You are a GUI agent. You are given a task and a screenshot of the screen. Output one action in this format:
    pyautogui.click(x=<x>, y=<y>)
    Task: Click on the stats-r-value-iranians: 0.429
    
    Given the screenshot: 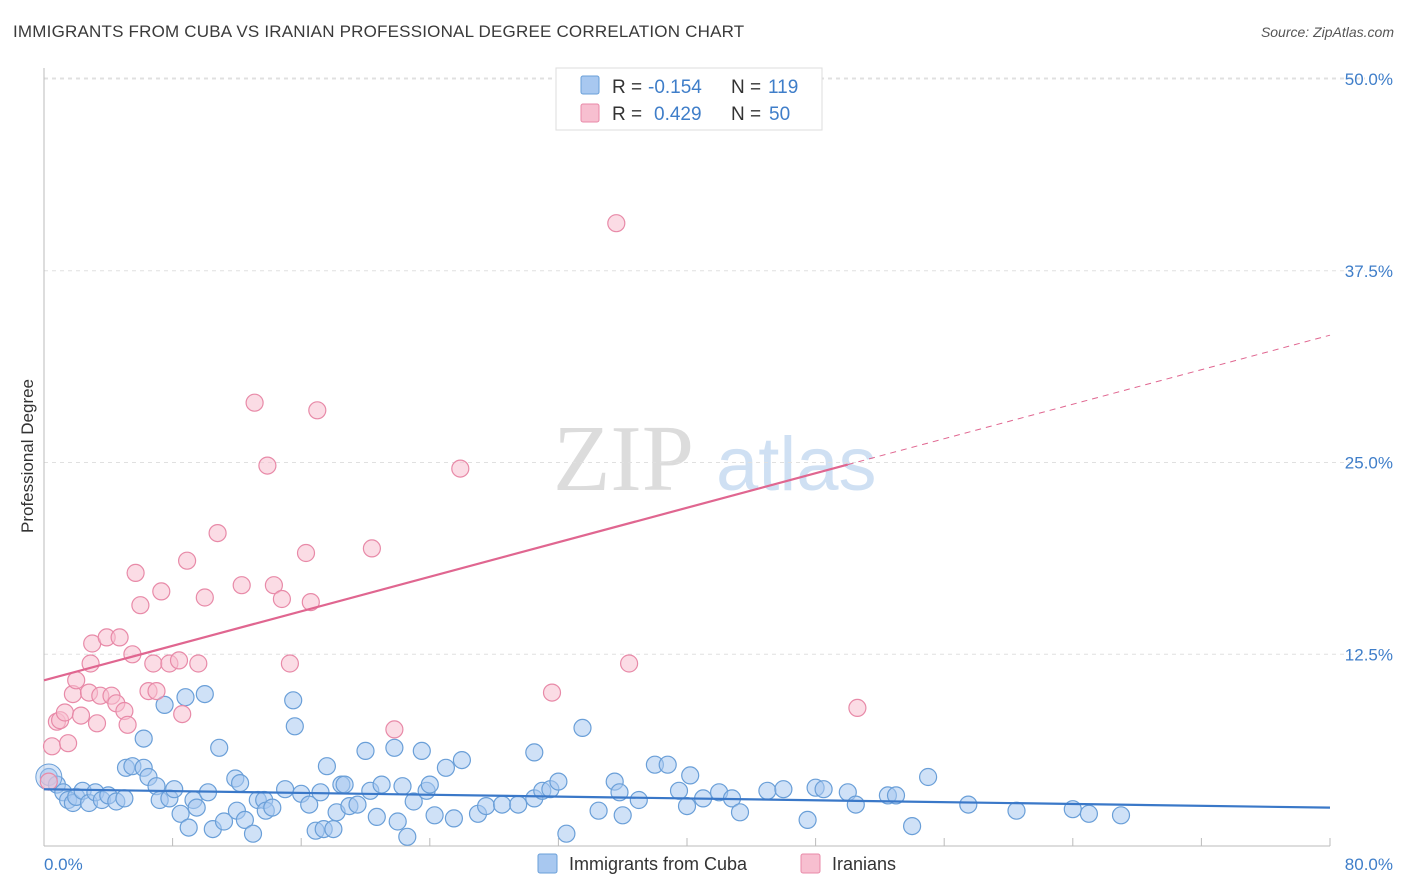 What is the action you would take?
    pyautogui.click(x=678, y=114)
    